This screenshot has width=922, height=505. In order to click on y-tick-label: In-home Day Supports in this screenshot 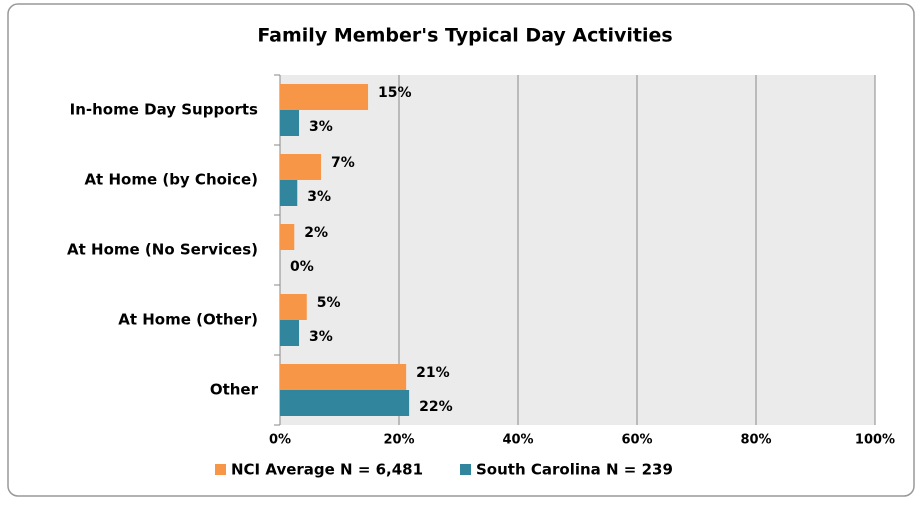, I will do `click(164, 110)`.